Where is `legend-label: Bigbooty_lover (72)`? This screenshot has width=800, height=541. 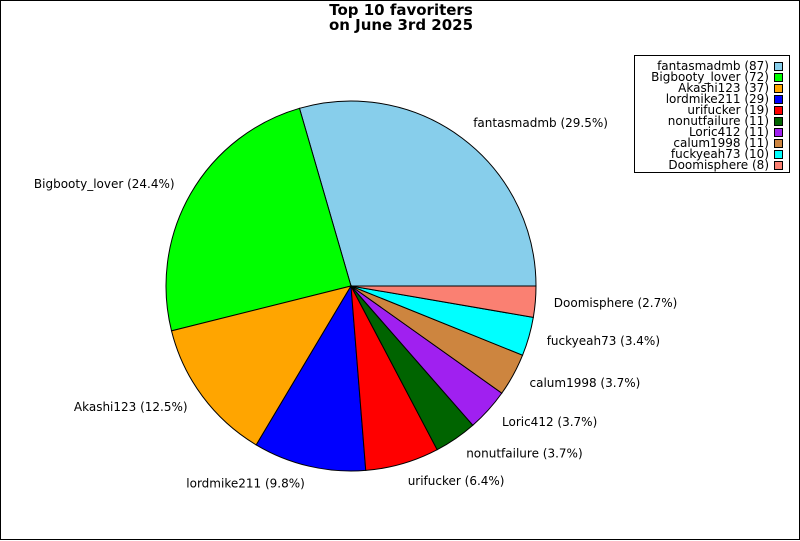 legend-label: Bigbooty_lover (72) is located at coordinates (710, 77).